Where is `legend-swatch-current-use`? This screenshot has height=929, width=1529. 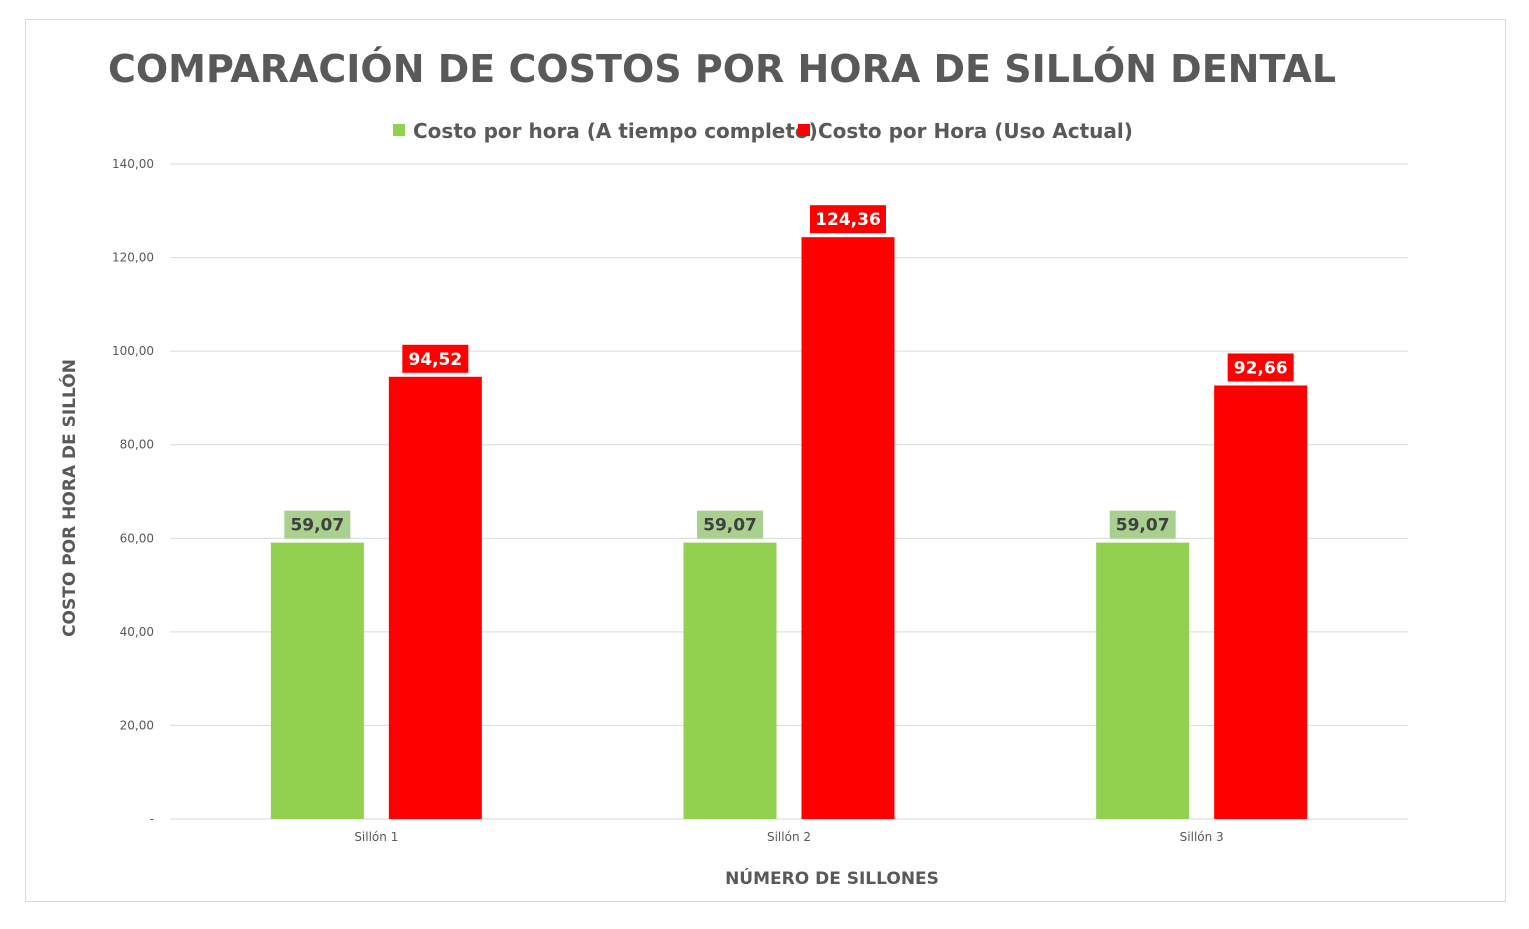
legend-swatch-current-use is located at coordinates (804, 130).